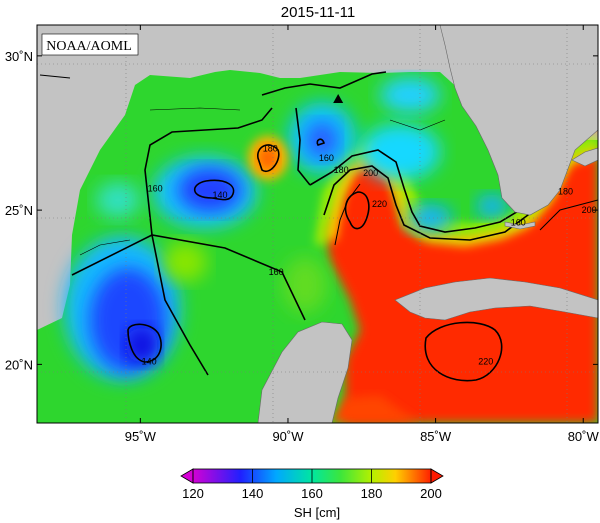  Describe the element at coordinates (253, 493) in the screenshot. I see `colorbar-tick-label: 140` at that location.